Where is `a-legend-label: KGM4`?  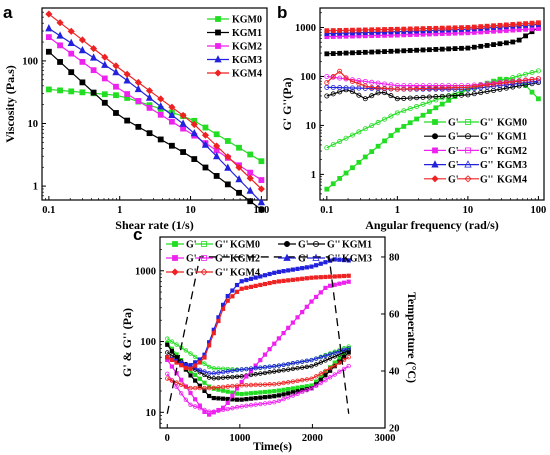
a-legend-label: KGM4 is located at coordinates (247, 74).